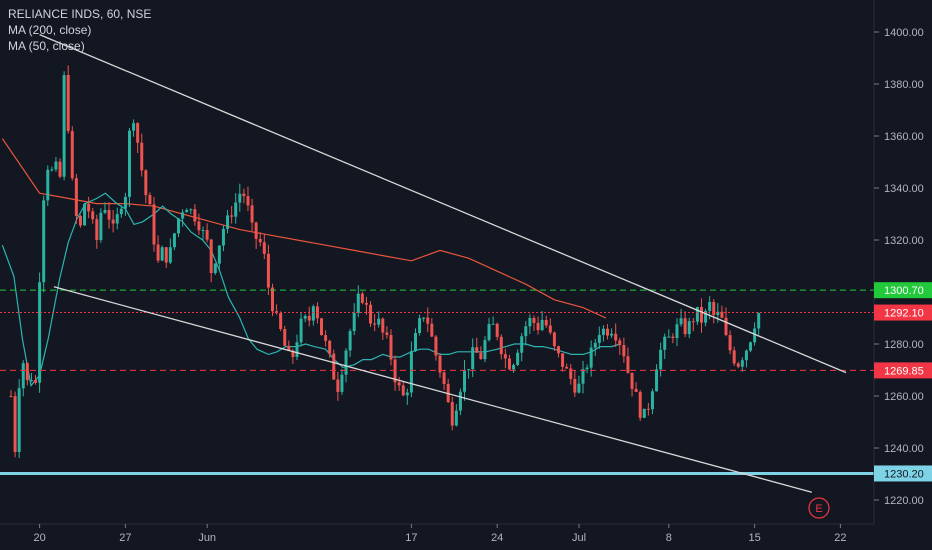  I want to click on price-tick-label: 1220.00, so click(904, 501).